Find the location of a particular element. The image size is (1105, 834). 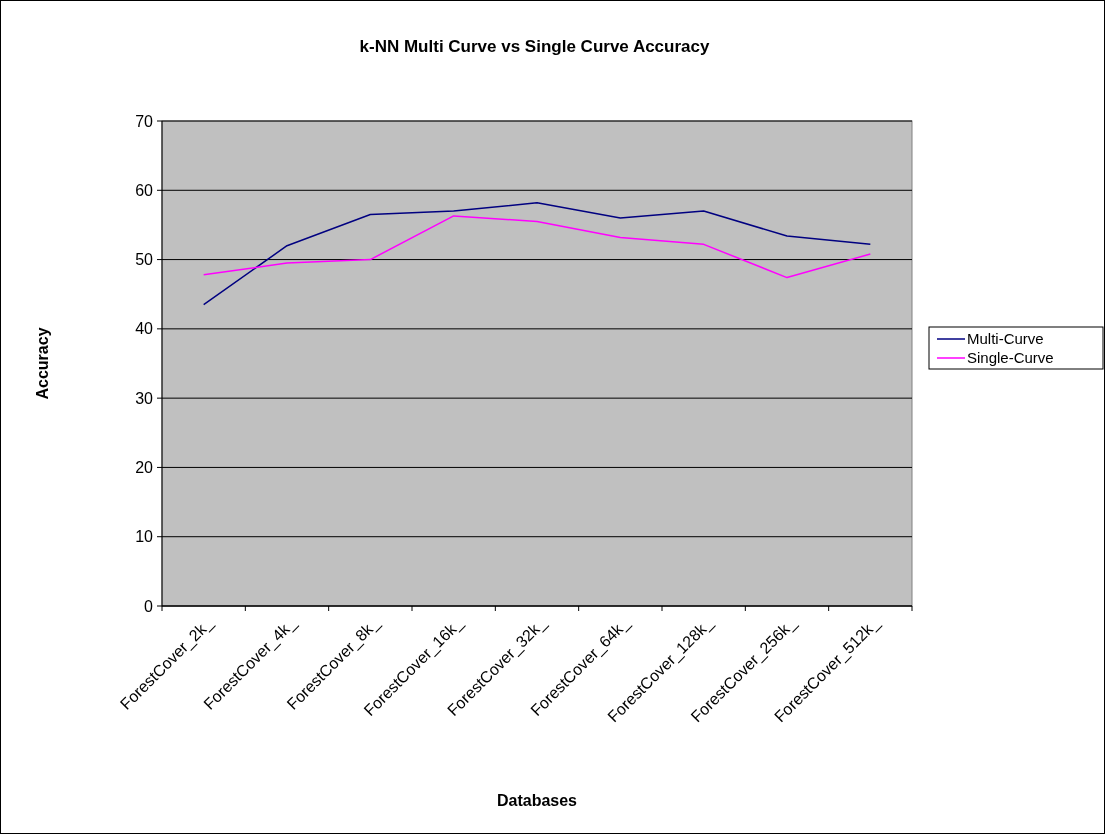

y-tick-label: 70 is located at coordinates (144, 121).